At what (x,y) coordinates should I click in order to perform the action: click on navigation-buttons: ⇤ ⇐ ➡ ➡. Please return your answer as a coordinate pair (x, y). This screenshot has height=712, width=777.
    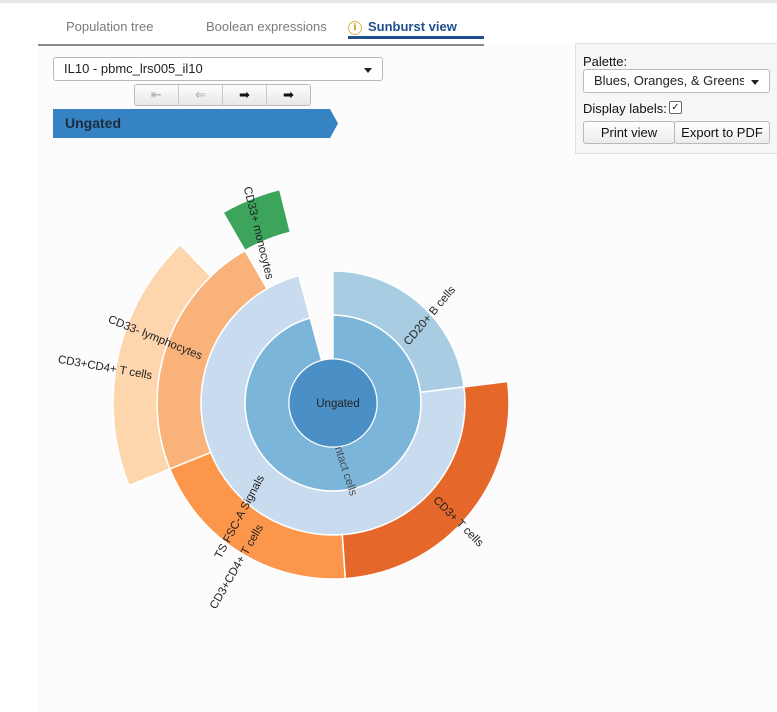
    Looking at the image, I should click on (222, 95).